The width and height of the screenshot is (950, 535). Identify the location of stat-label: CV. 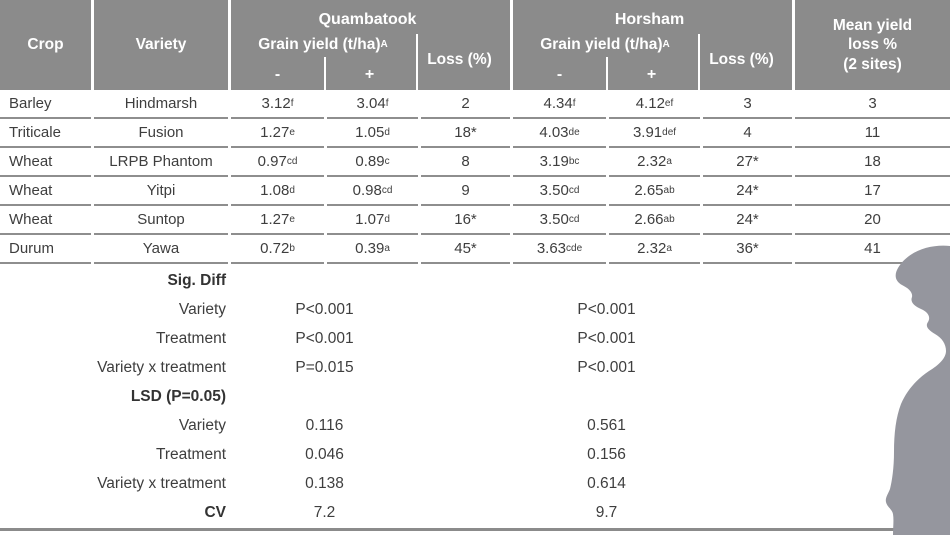
(114, 512).